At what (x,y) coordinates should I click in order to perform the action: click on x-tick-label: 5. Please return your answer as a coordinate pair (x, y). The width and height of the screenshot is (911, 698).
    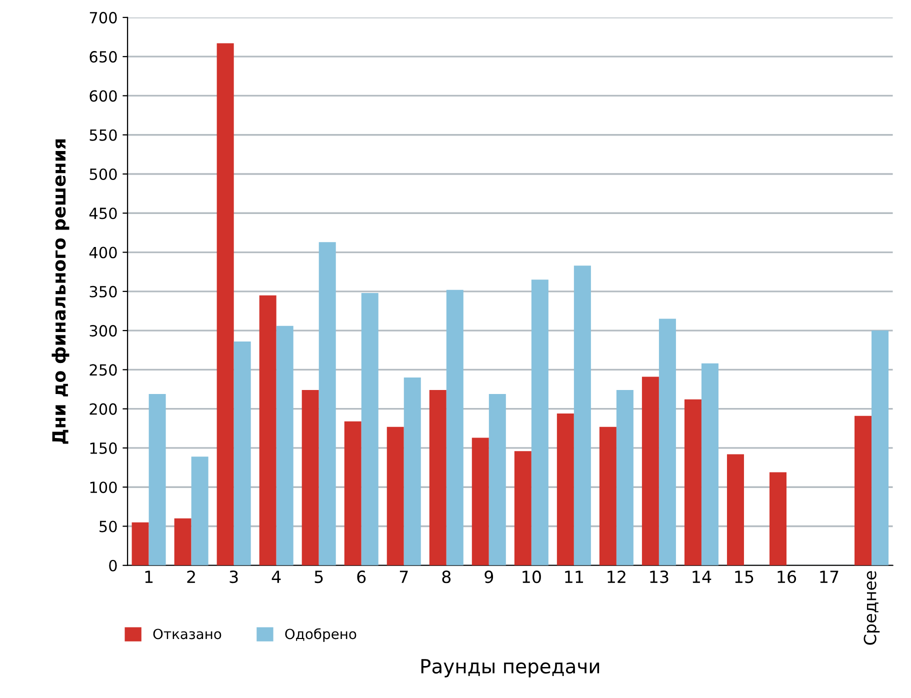
    Looking at the image, I should click on (318, 577).